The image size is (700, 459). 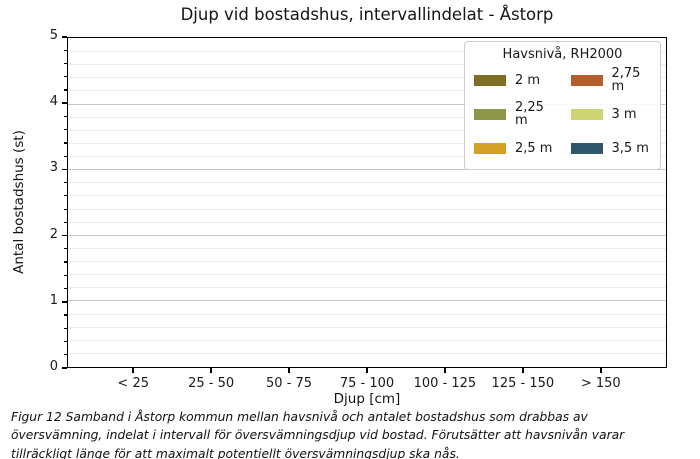 What do you see at coordinates (53, 35) in the screenshot?
I see `y-tick-label: 5` at bounding box center [53, 35].